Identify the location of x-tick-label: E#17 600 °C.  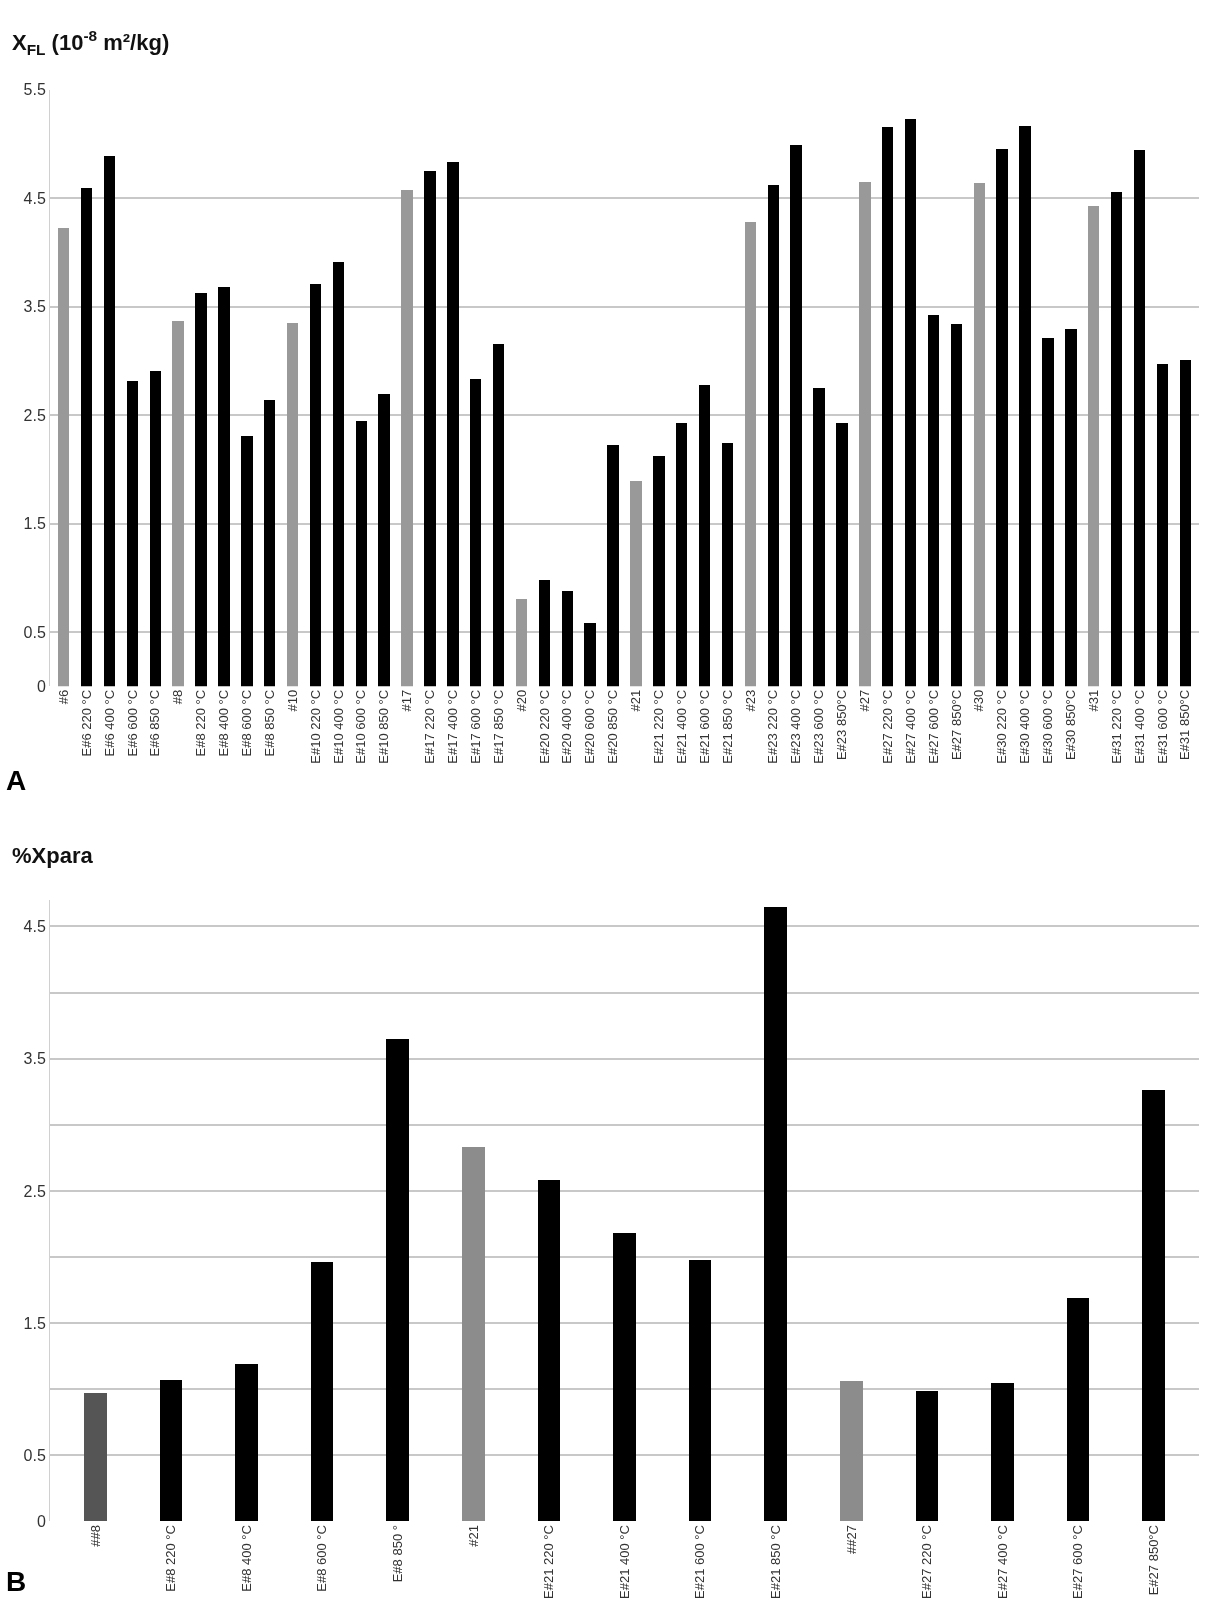
(475, 726).